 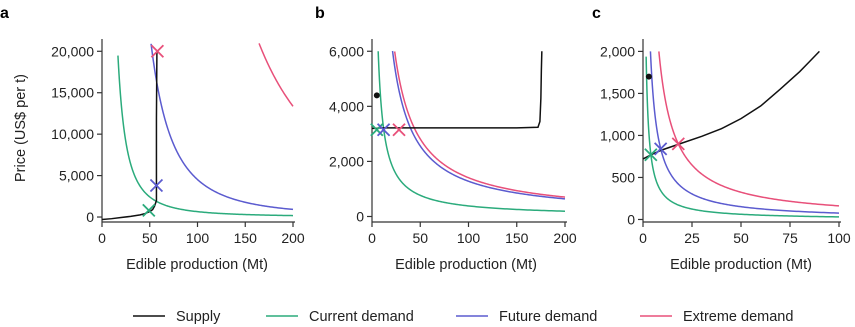 What do you see at coordinates (72, 134) in the screenshot?
I see `y-tick-label: 10,000` at bounding box center [72, 134].